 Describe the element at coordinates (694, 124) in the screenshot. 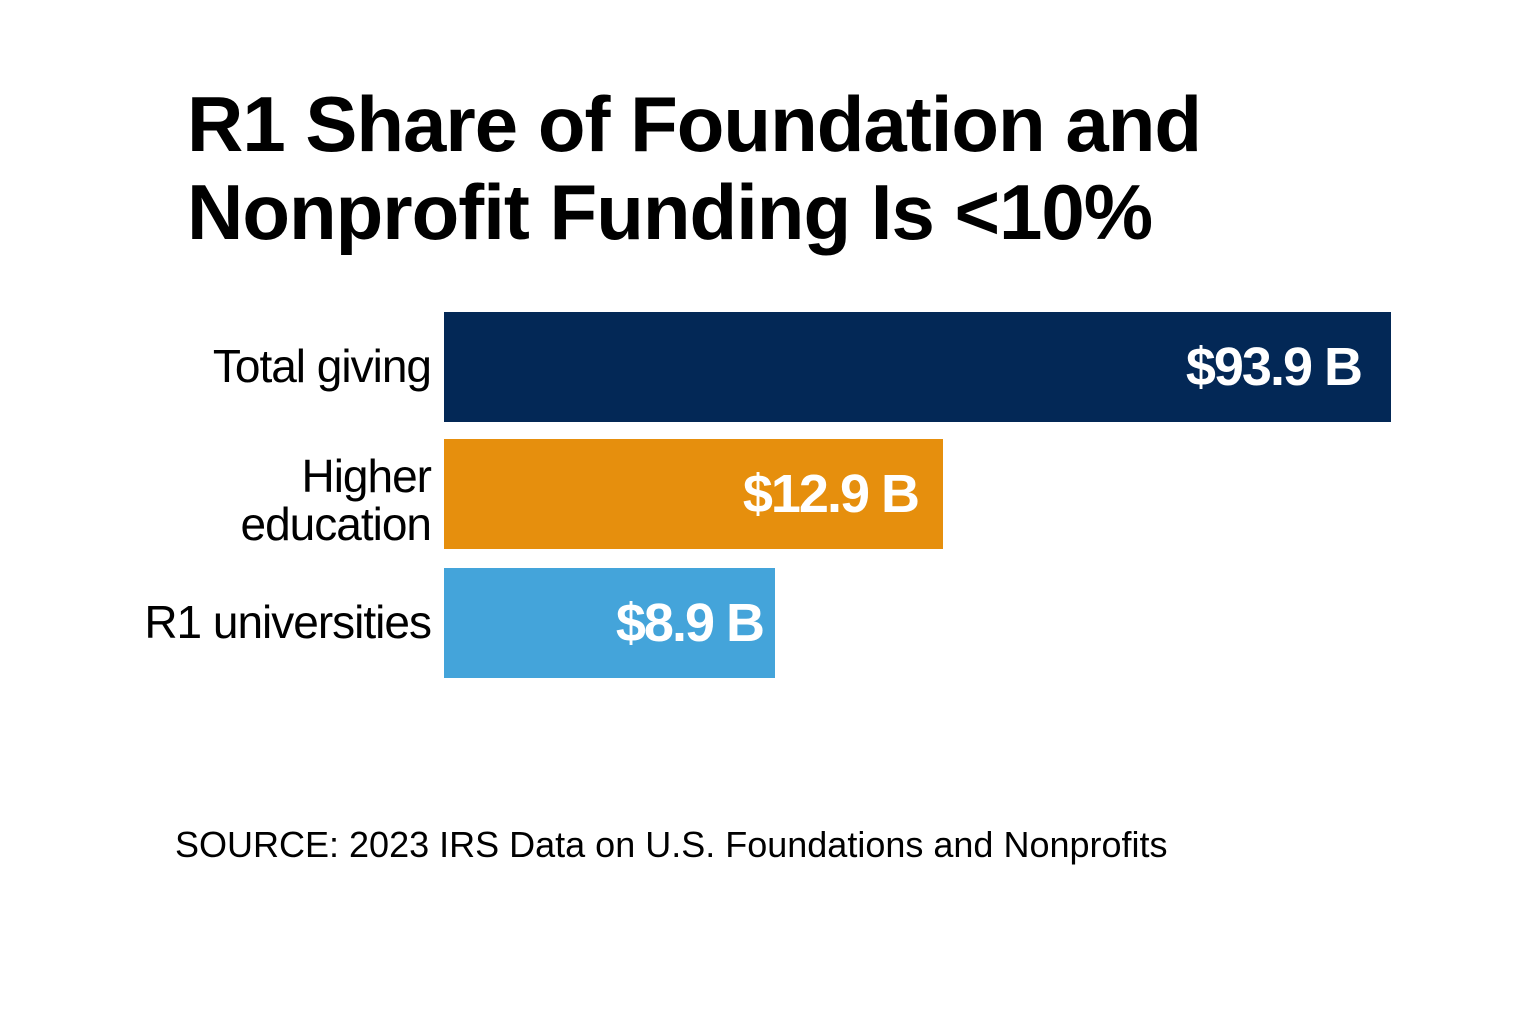

I see `title-line-1: R1 Share of Foundation and` at that location.